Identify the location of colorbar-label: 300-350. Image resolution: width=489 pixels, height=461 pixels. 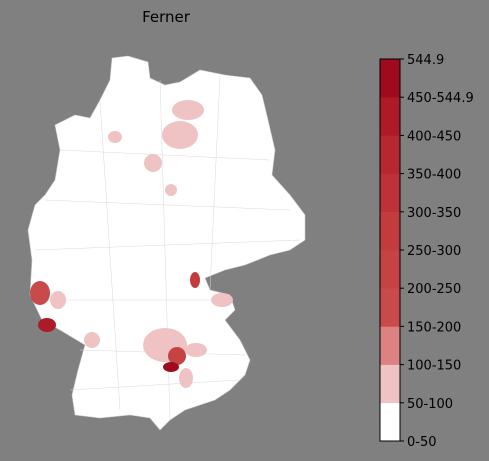
(434, 213).